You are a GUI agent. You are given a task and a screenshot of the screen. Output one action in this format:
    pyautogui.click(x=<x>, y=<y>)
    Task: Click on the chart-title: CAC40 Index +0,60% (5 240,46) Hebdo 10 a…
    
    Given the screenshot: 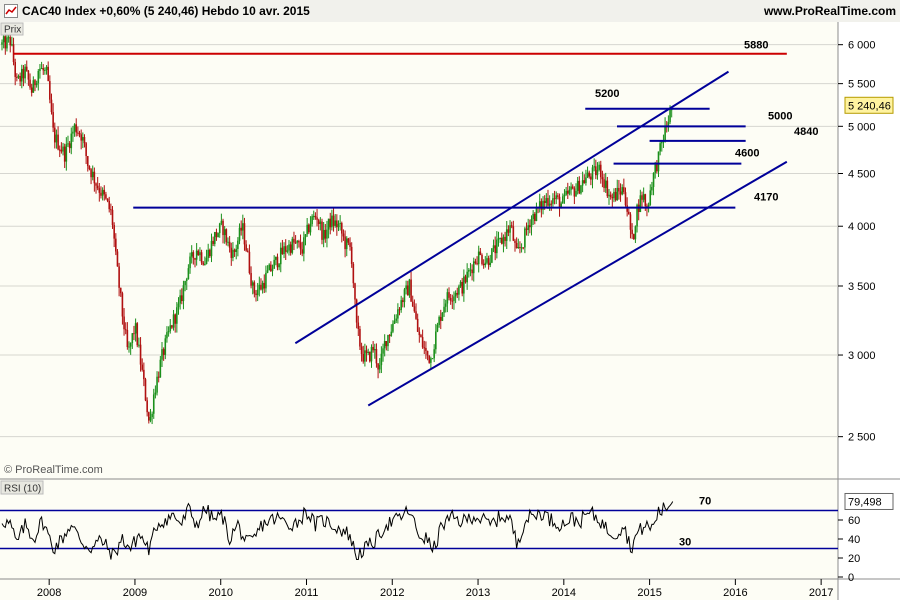 What is the action you would take?
    pyautogui.click(x=166, y=11)
    